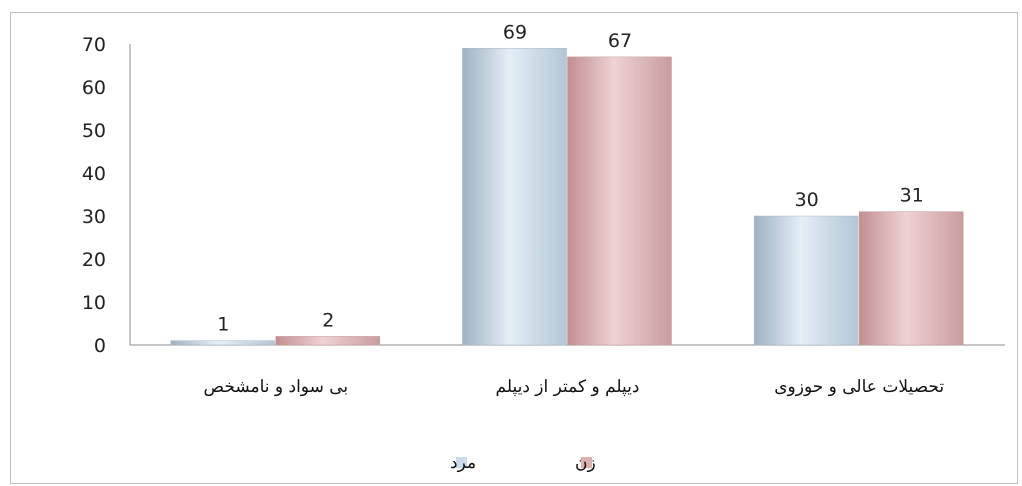 This screenshot has height=486, width=1022. Describe the element at coordinates (100, 346) in the screenshot. I see `y-tick-label: 0` at that location.